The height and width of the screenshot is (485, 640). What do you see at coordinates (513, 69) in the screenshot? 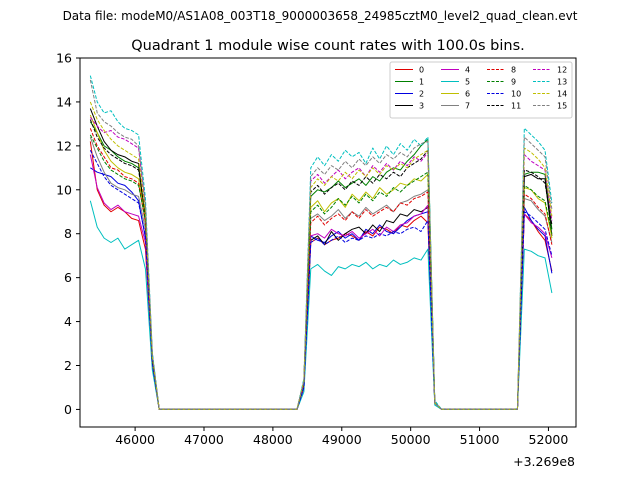
I see `legend-label-8: 8` at bounding box center [513, 69].